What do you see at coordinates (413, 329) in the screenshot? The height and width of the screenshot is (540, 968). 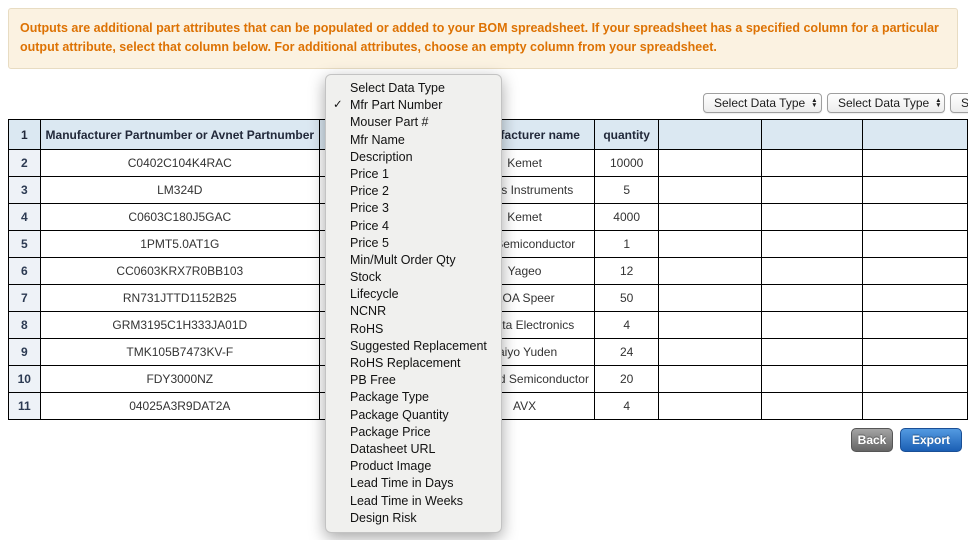 I see `menu-item-rohs: RoHS` at bounding box center [413, 329].